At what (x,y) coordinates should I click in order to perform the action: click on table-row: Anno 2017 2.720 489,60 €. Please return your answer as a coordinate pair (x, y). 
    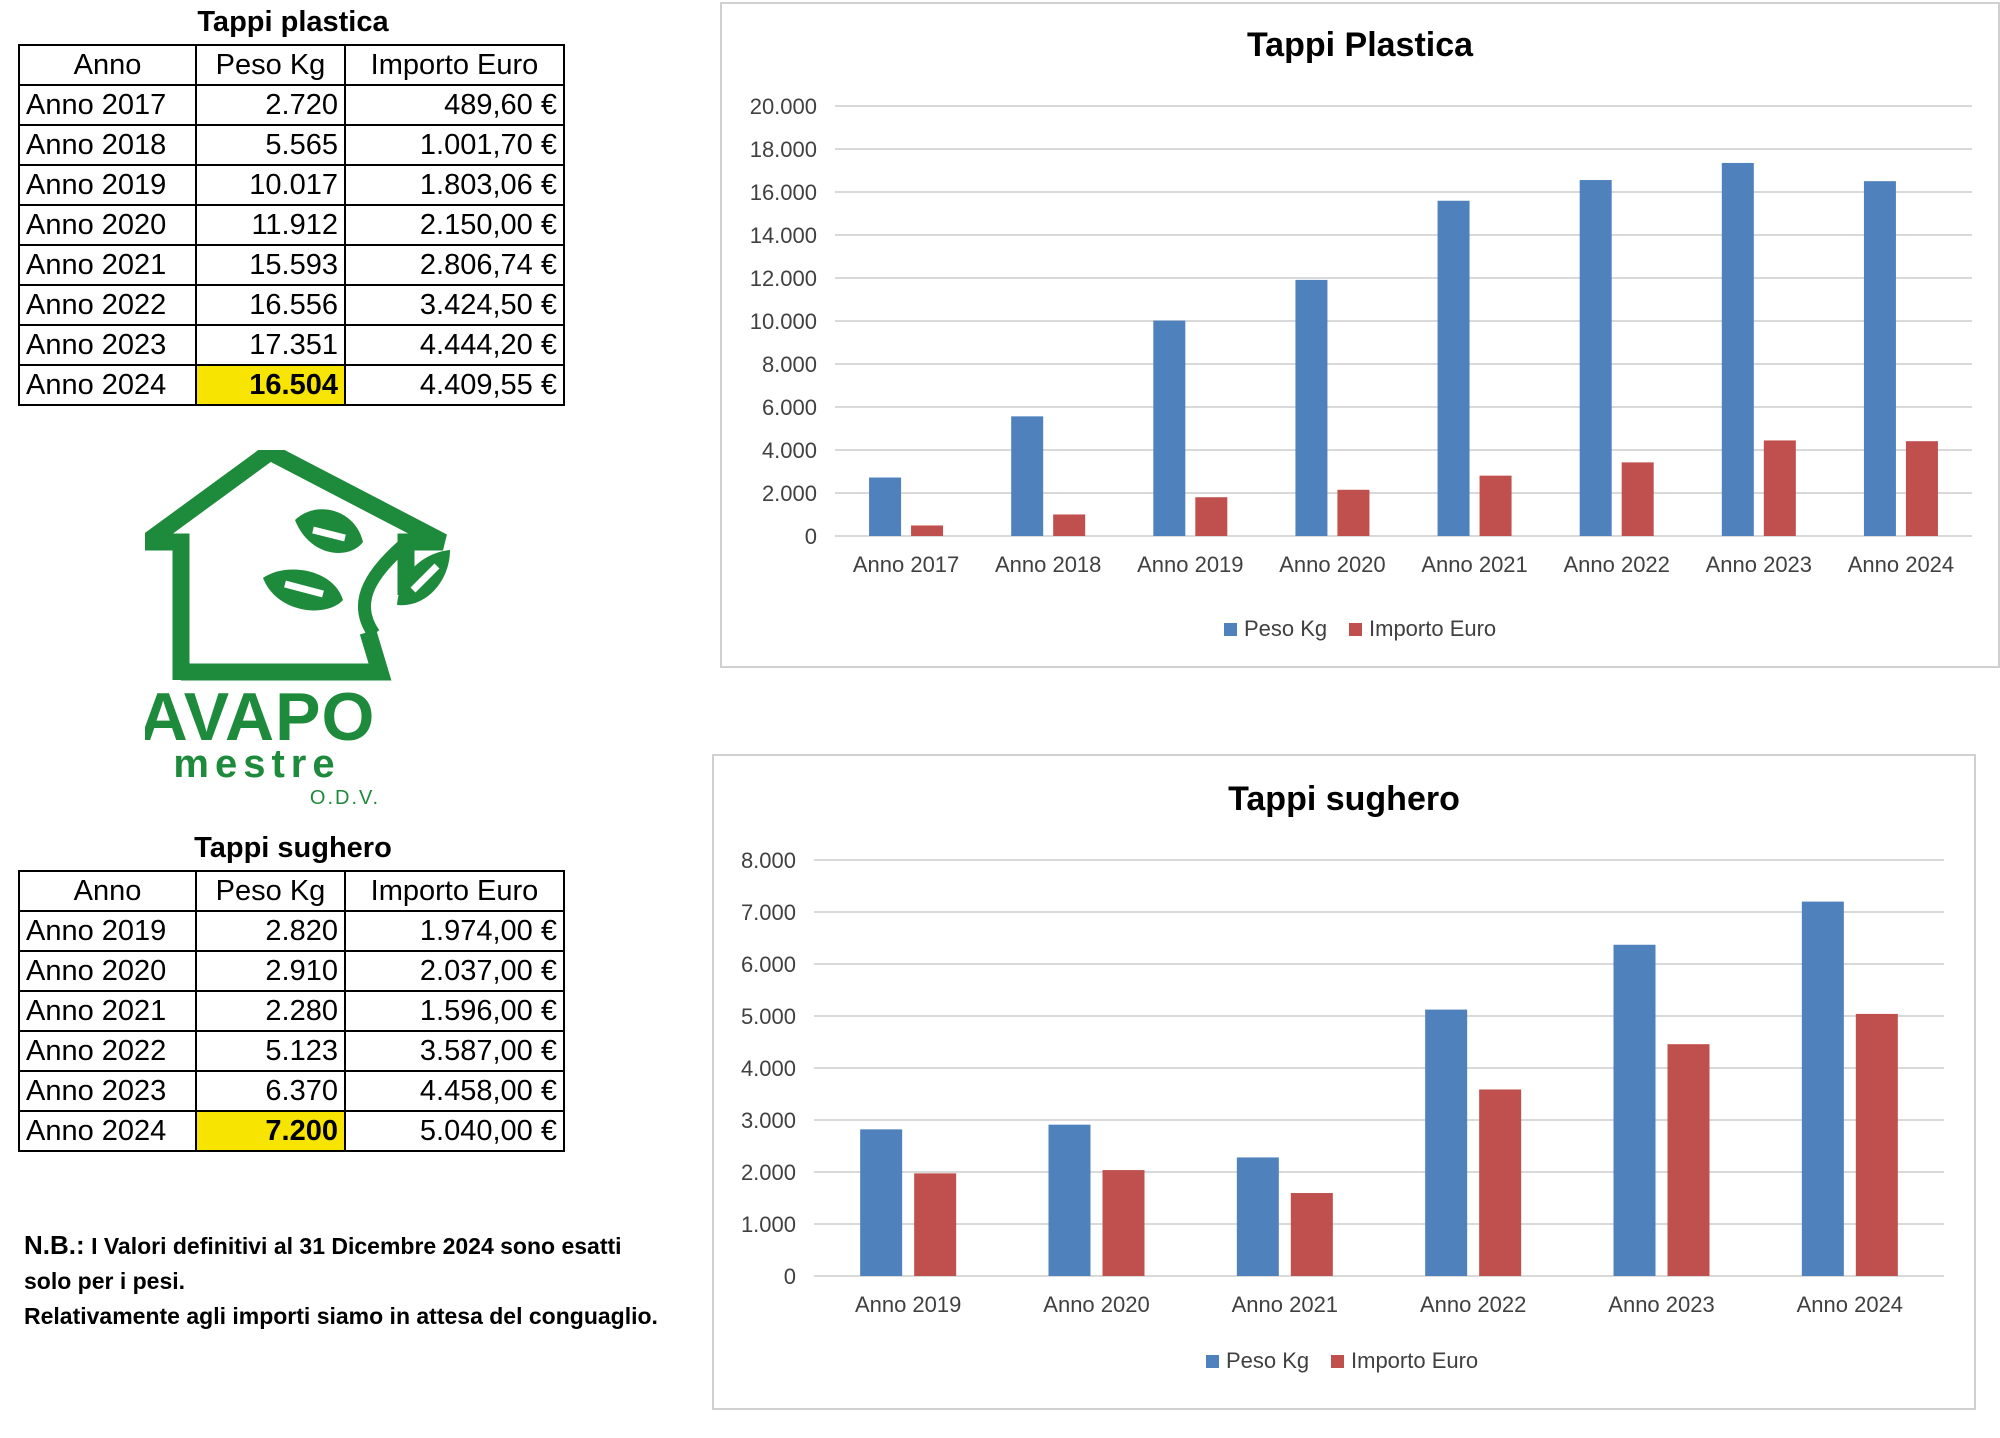
    Looking at the image, I should click on (291, 105).